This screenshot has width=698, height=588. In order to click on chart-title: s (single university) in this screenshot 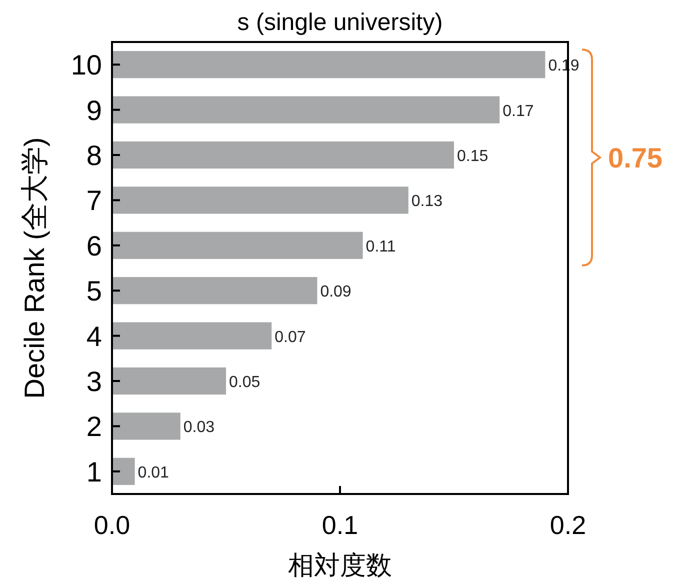, I will do `click(340, 22)`.